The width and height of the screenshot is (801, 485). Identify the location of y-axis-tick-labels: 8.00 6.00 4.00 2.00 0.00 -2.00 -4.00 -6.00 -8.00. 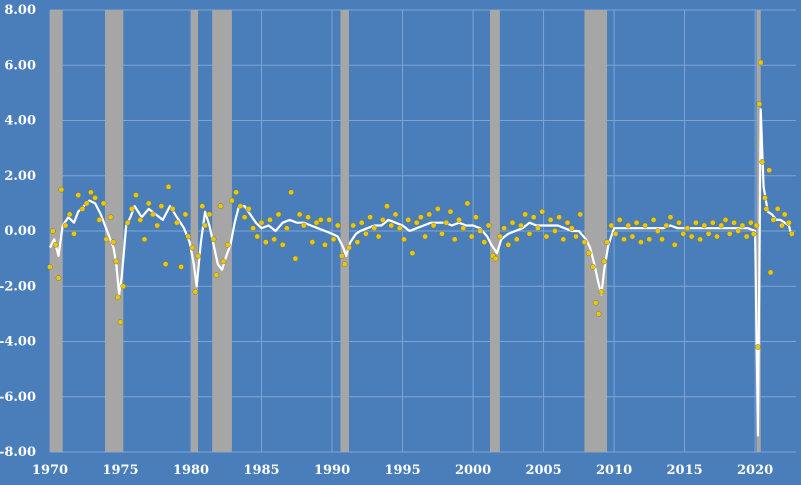
(18, 231).